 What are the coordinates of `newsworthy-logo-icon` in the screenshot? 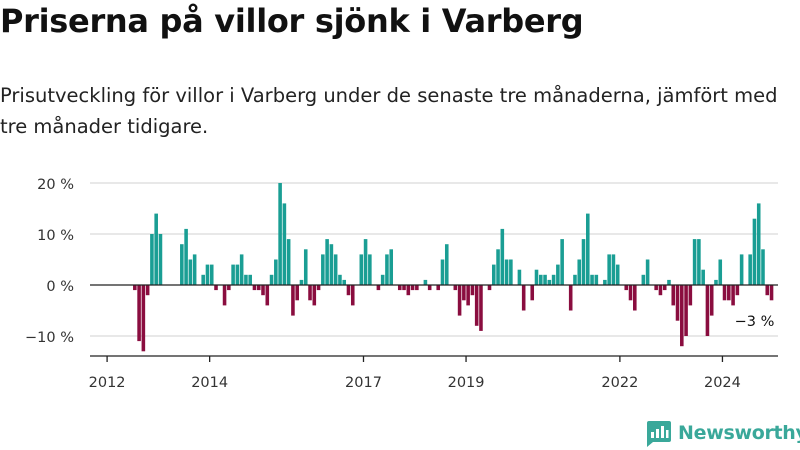 It's located at (659, 434).